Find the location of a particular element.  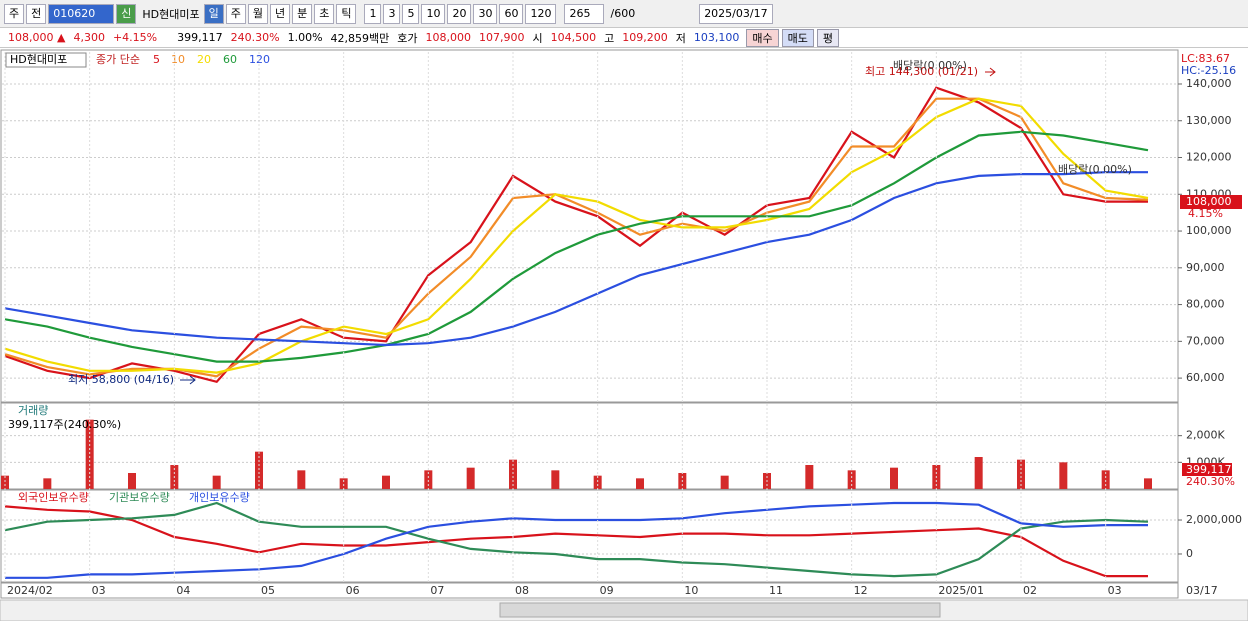

interval-button: 5 is located at coordinates (411, 13).